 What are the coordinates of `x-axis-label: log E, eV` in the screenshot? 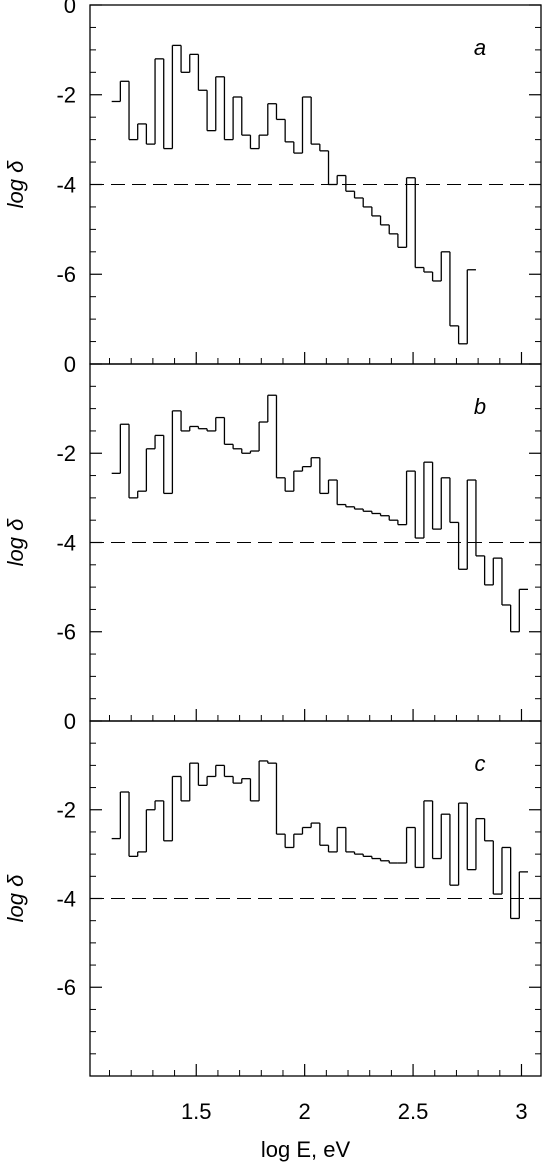 It's located at (306, 1149).